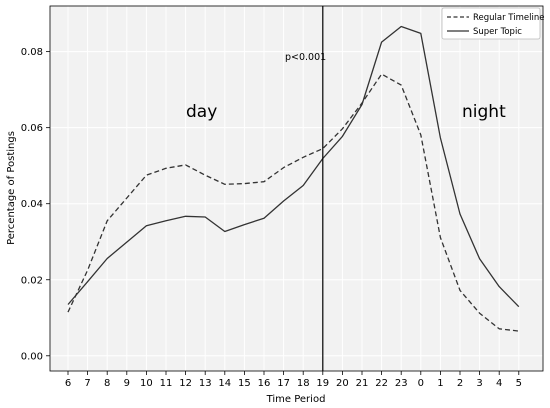  What do you see at coordinates (32, 128) in the screenshot?
I see `y-tick-label: 0.06` at bounding box center [32, 128].